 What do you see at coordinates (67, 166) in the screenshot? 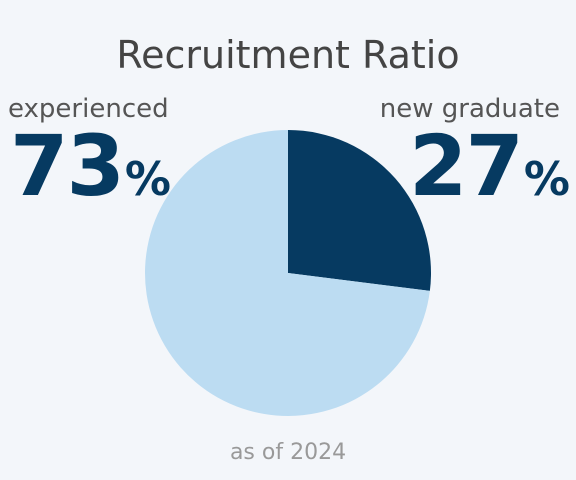
I see `experienced-number: 73` at bounding box center [67, 166].